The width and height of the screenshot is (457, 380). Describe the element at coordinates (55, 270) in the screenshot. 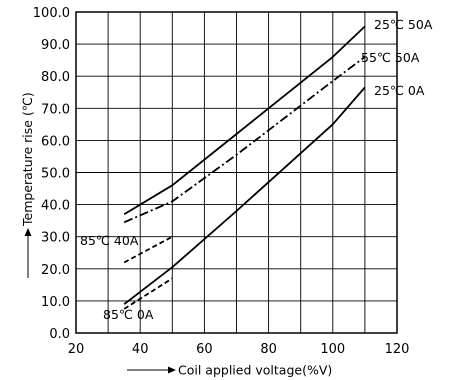

I see `y-tick-label: 20.0` at that location.